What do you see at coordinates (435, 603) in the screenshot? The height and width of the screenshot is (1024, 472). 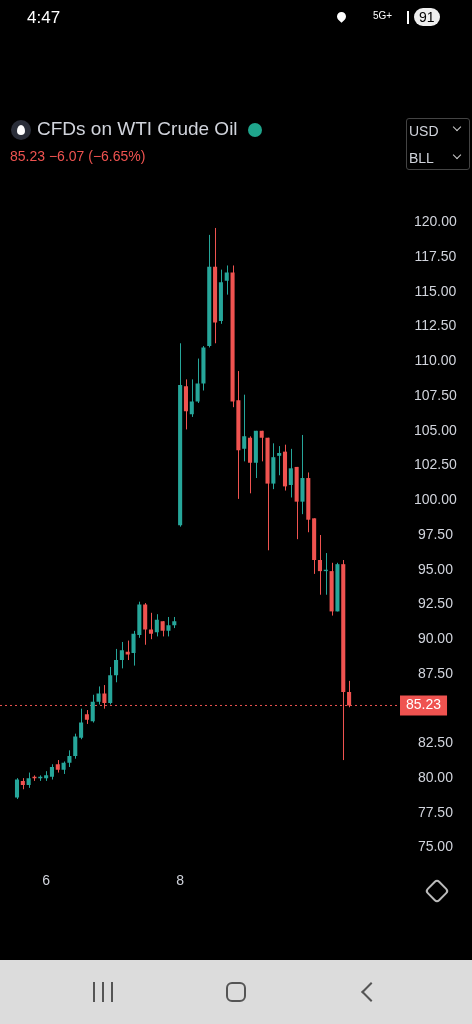 I see `y-tick-label: 92.50` at bounding box center [435, 603].